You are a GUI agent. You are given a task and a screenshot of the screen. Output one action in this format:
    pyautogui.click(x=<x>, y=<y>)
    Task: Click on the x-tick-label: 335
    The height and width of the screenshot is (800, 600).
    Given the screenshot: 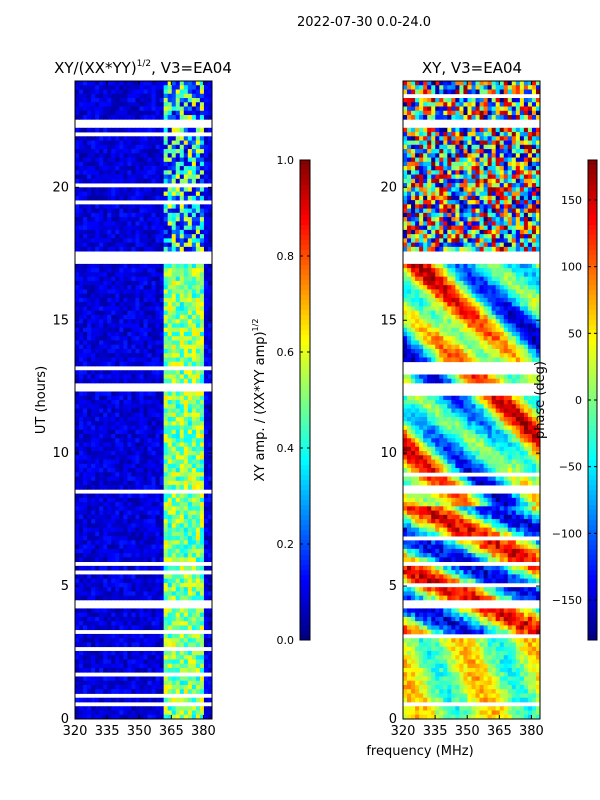 What is the action you would take?
    pyautogui.click(x=107, y=731)
    